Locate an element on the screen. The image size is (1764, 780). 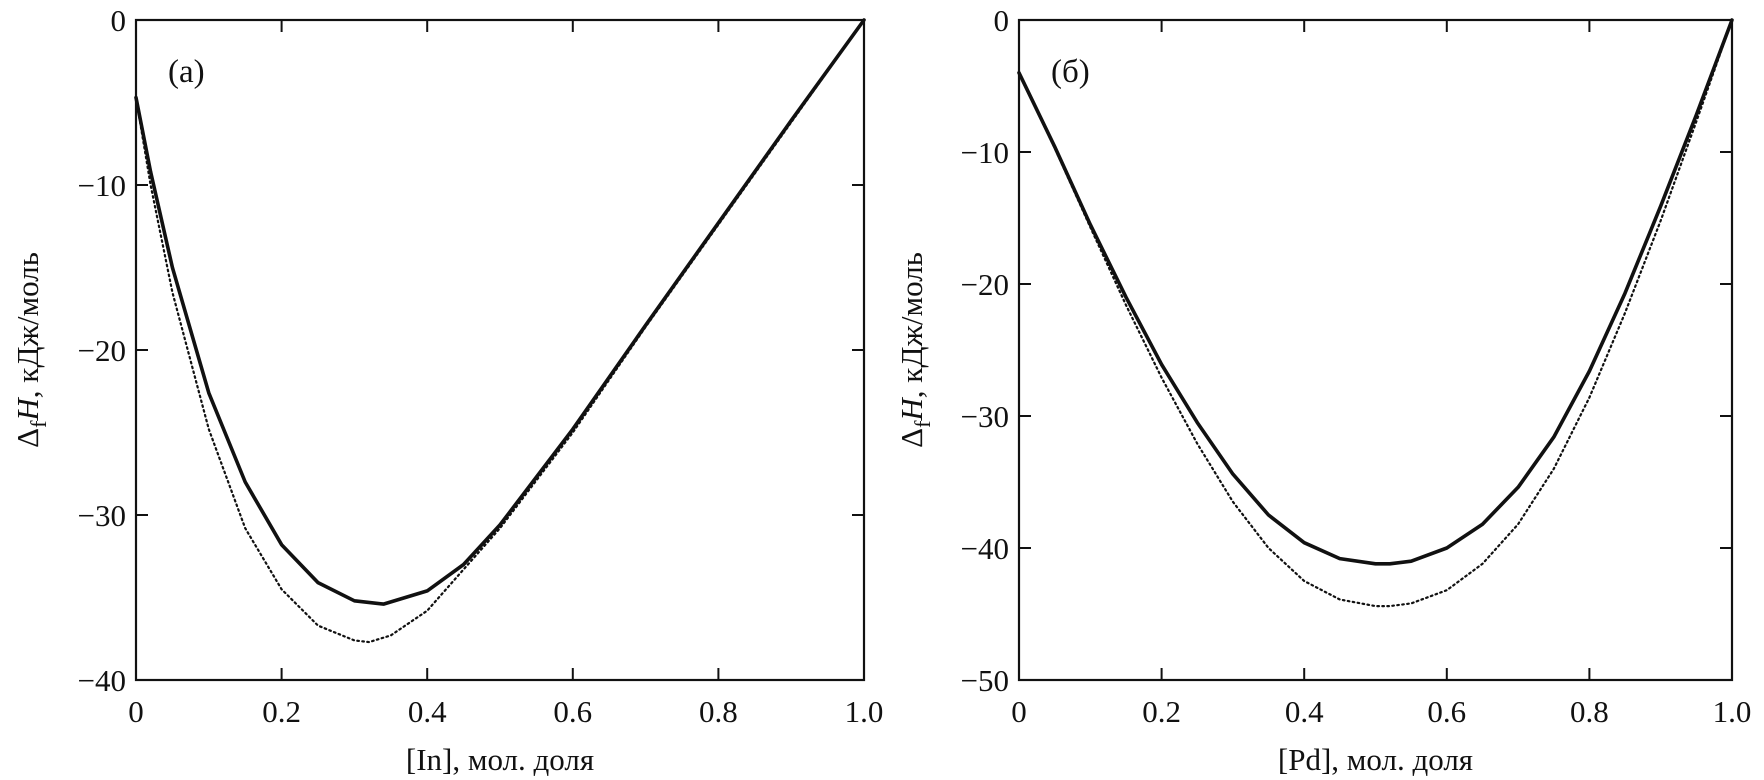
x-axis-title: [Pd], мол. доля is located at coordinates (1375, 759).